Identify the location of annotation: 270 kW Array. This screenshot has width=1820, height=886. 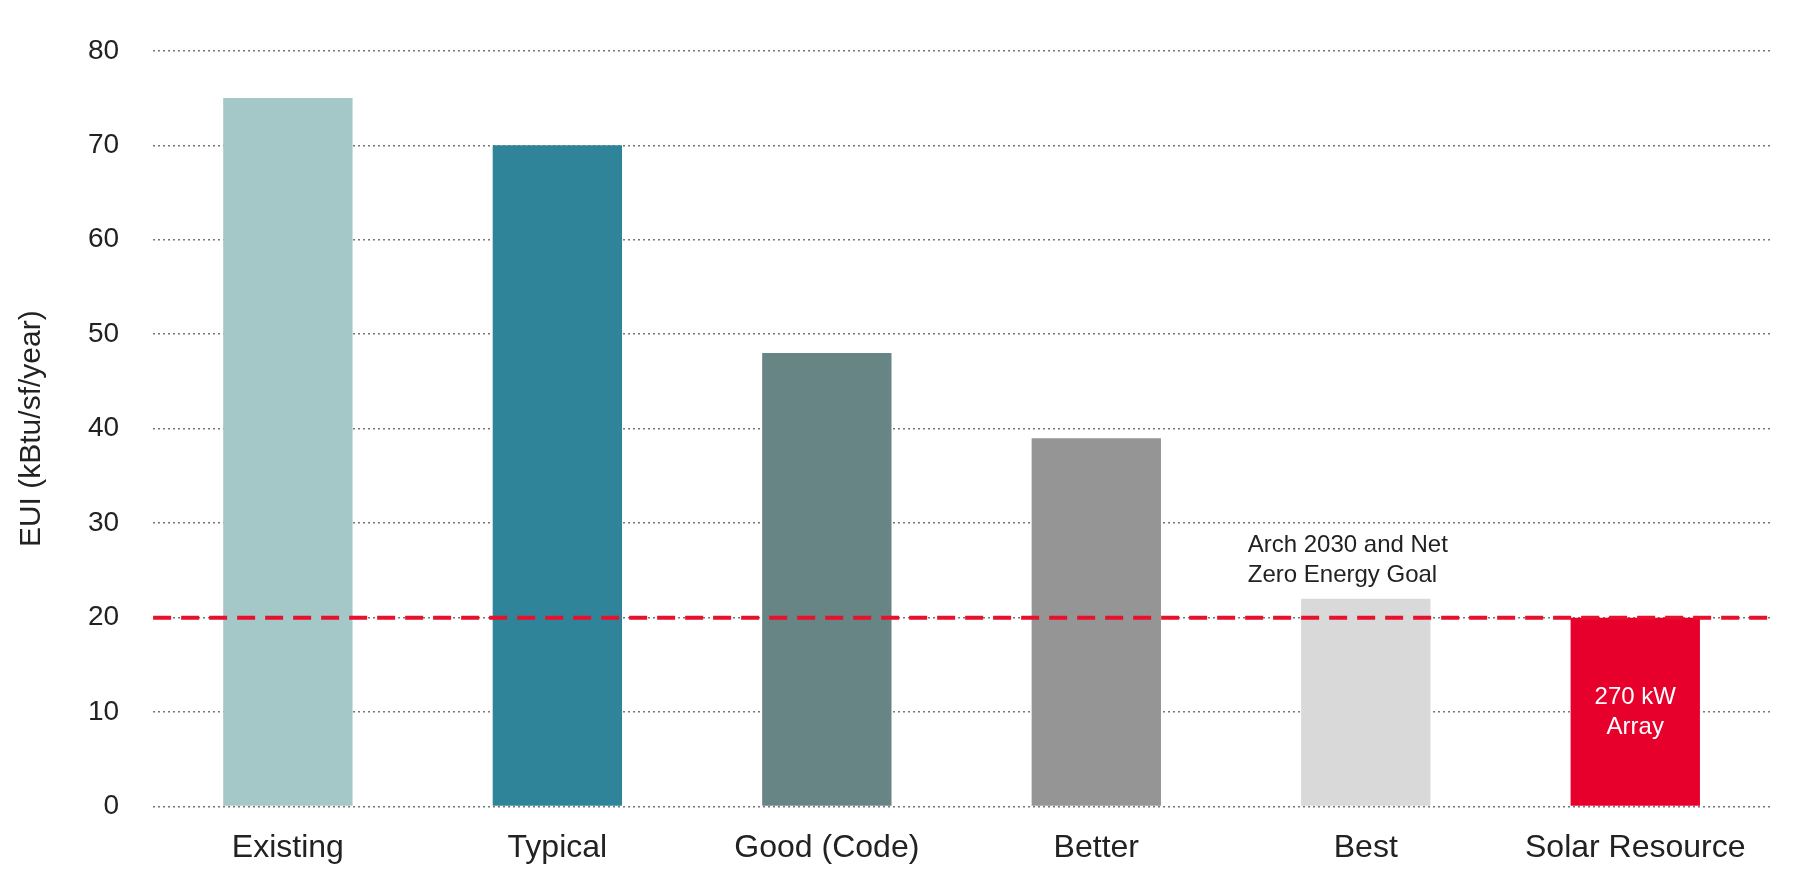
(1635, 710).